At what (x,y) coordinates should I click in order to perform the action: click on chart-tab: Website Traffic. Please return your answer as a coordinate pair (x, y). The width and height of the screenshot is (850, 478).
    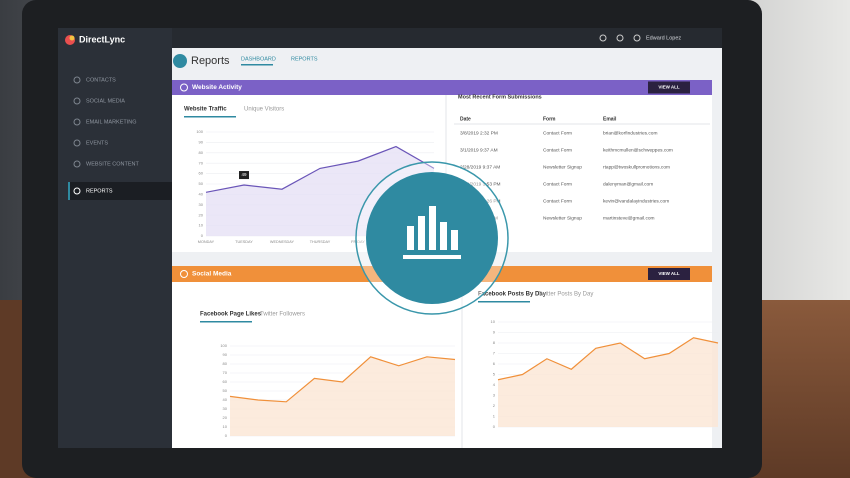
    Looking at the image, I should click on (205, 110).